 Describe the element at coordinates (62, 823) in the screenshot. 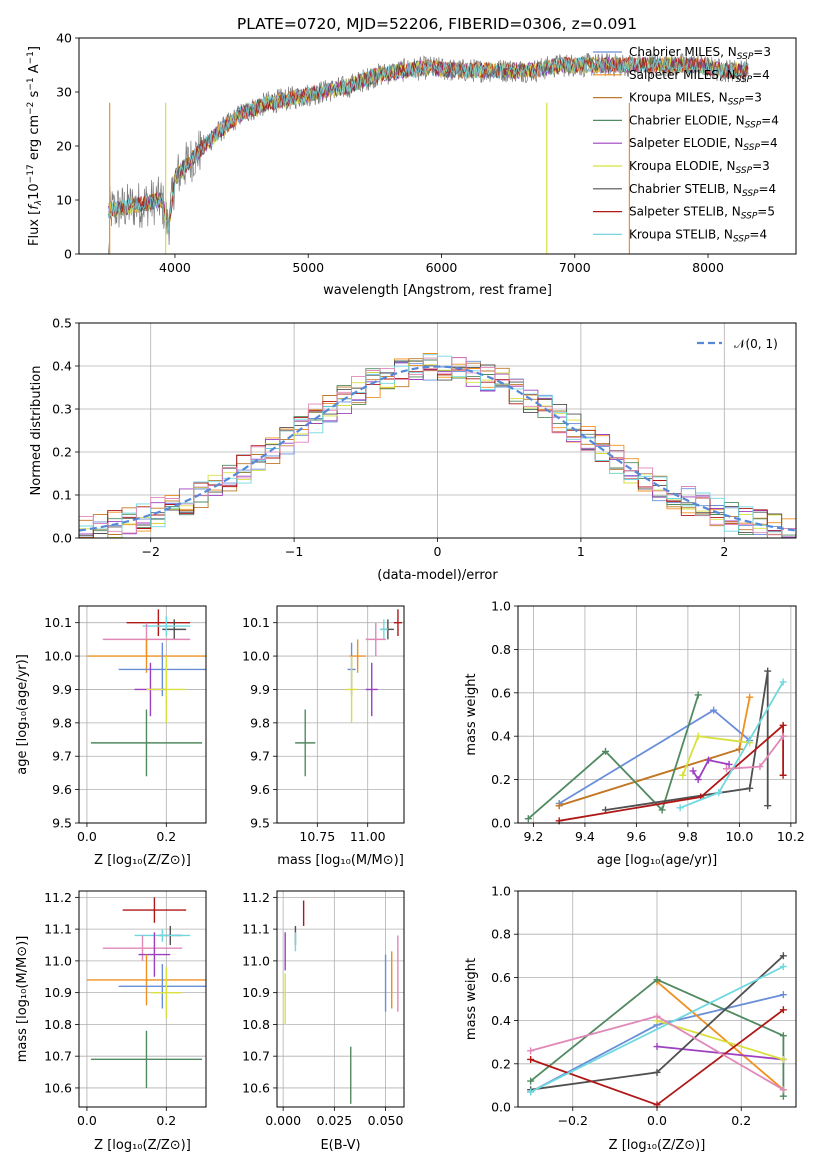

I see `y-tick-label: 9.5` at that location.